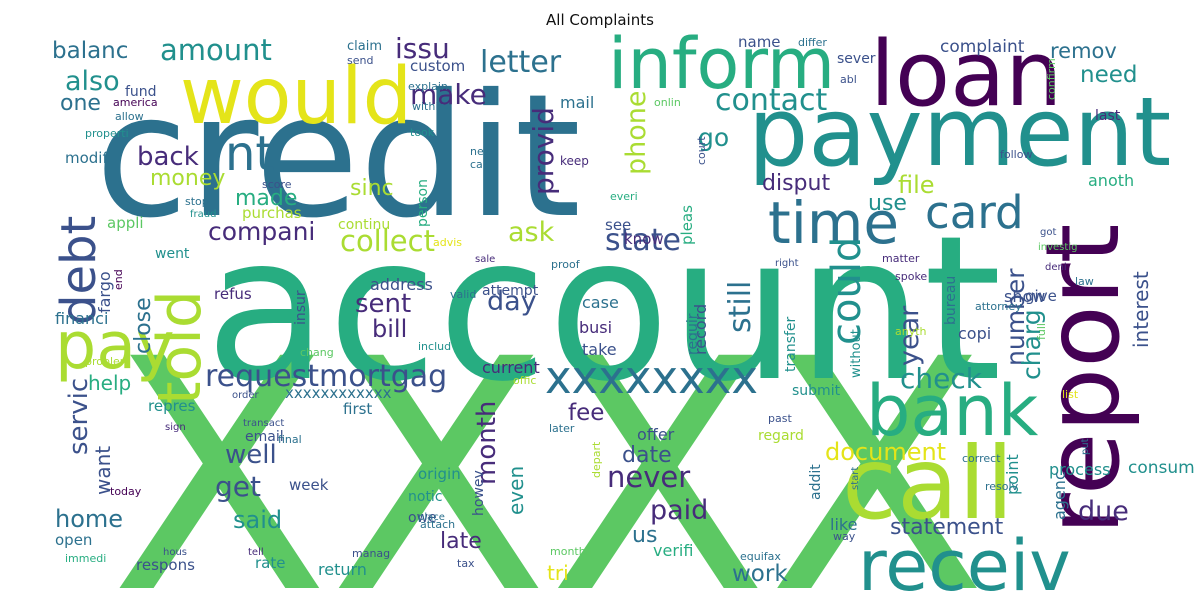 The image size is (1200, 600). I want to click on word-right: right, so click(787, 263).